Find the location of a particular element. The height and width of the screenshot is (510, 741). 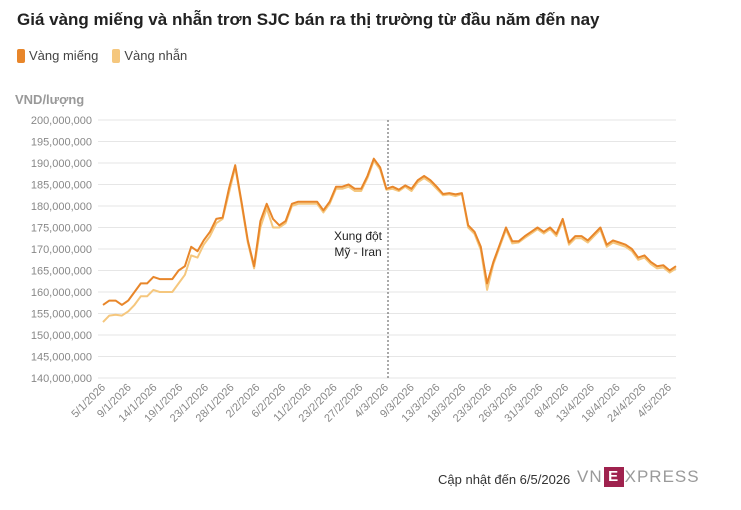

legend-item-vang-nhan: Vàng nhẫn is located at coordinates (149, 55).